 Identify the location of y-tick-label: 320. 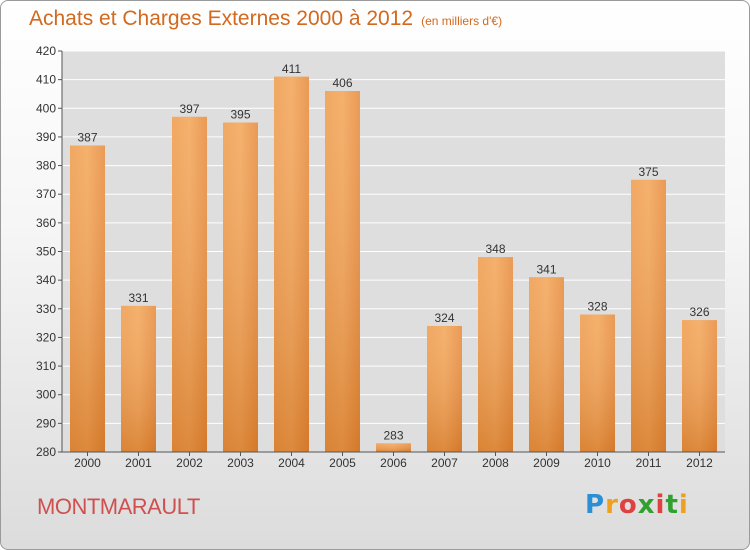
(46, 337).